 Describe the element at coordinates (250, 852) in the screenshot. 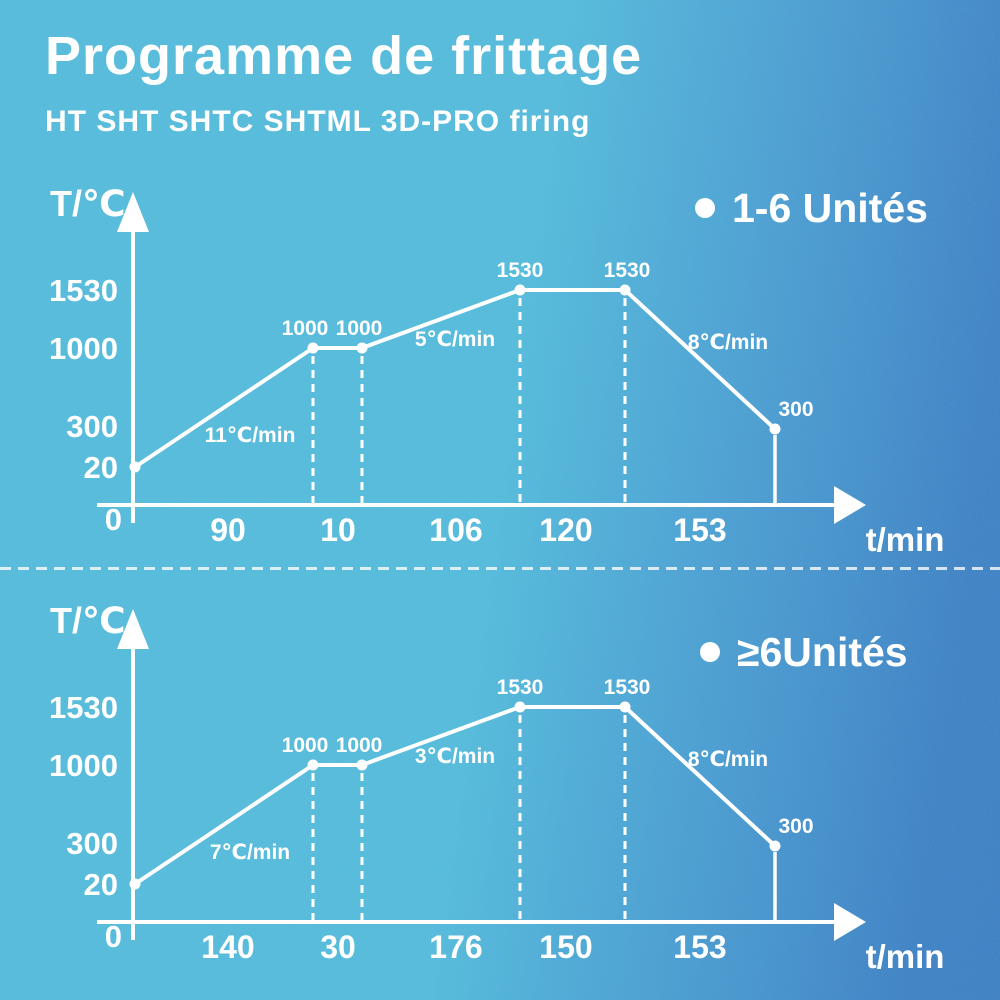

I see `ramp-rate-label: 7℃/min` at that location.